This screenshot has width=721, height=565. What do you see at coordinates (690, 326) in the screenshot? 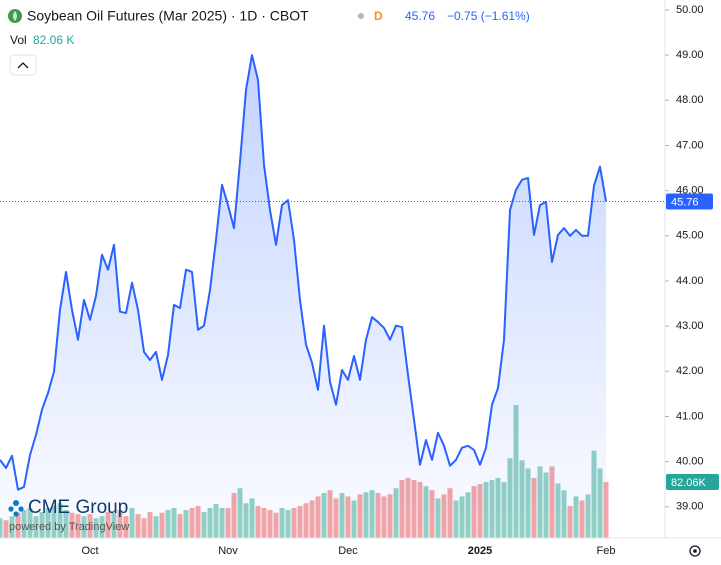
I see `y-tick-label: 43.00` at bounding box center [690, 326].